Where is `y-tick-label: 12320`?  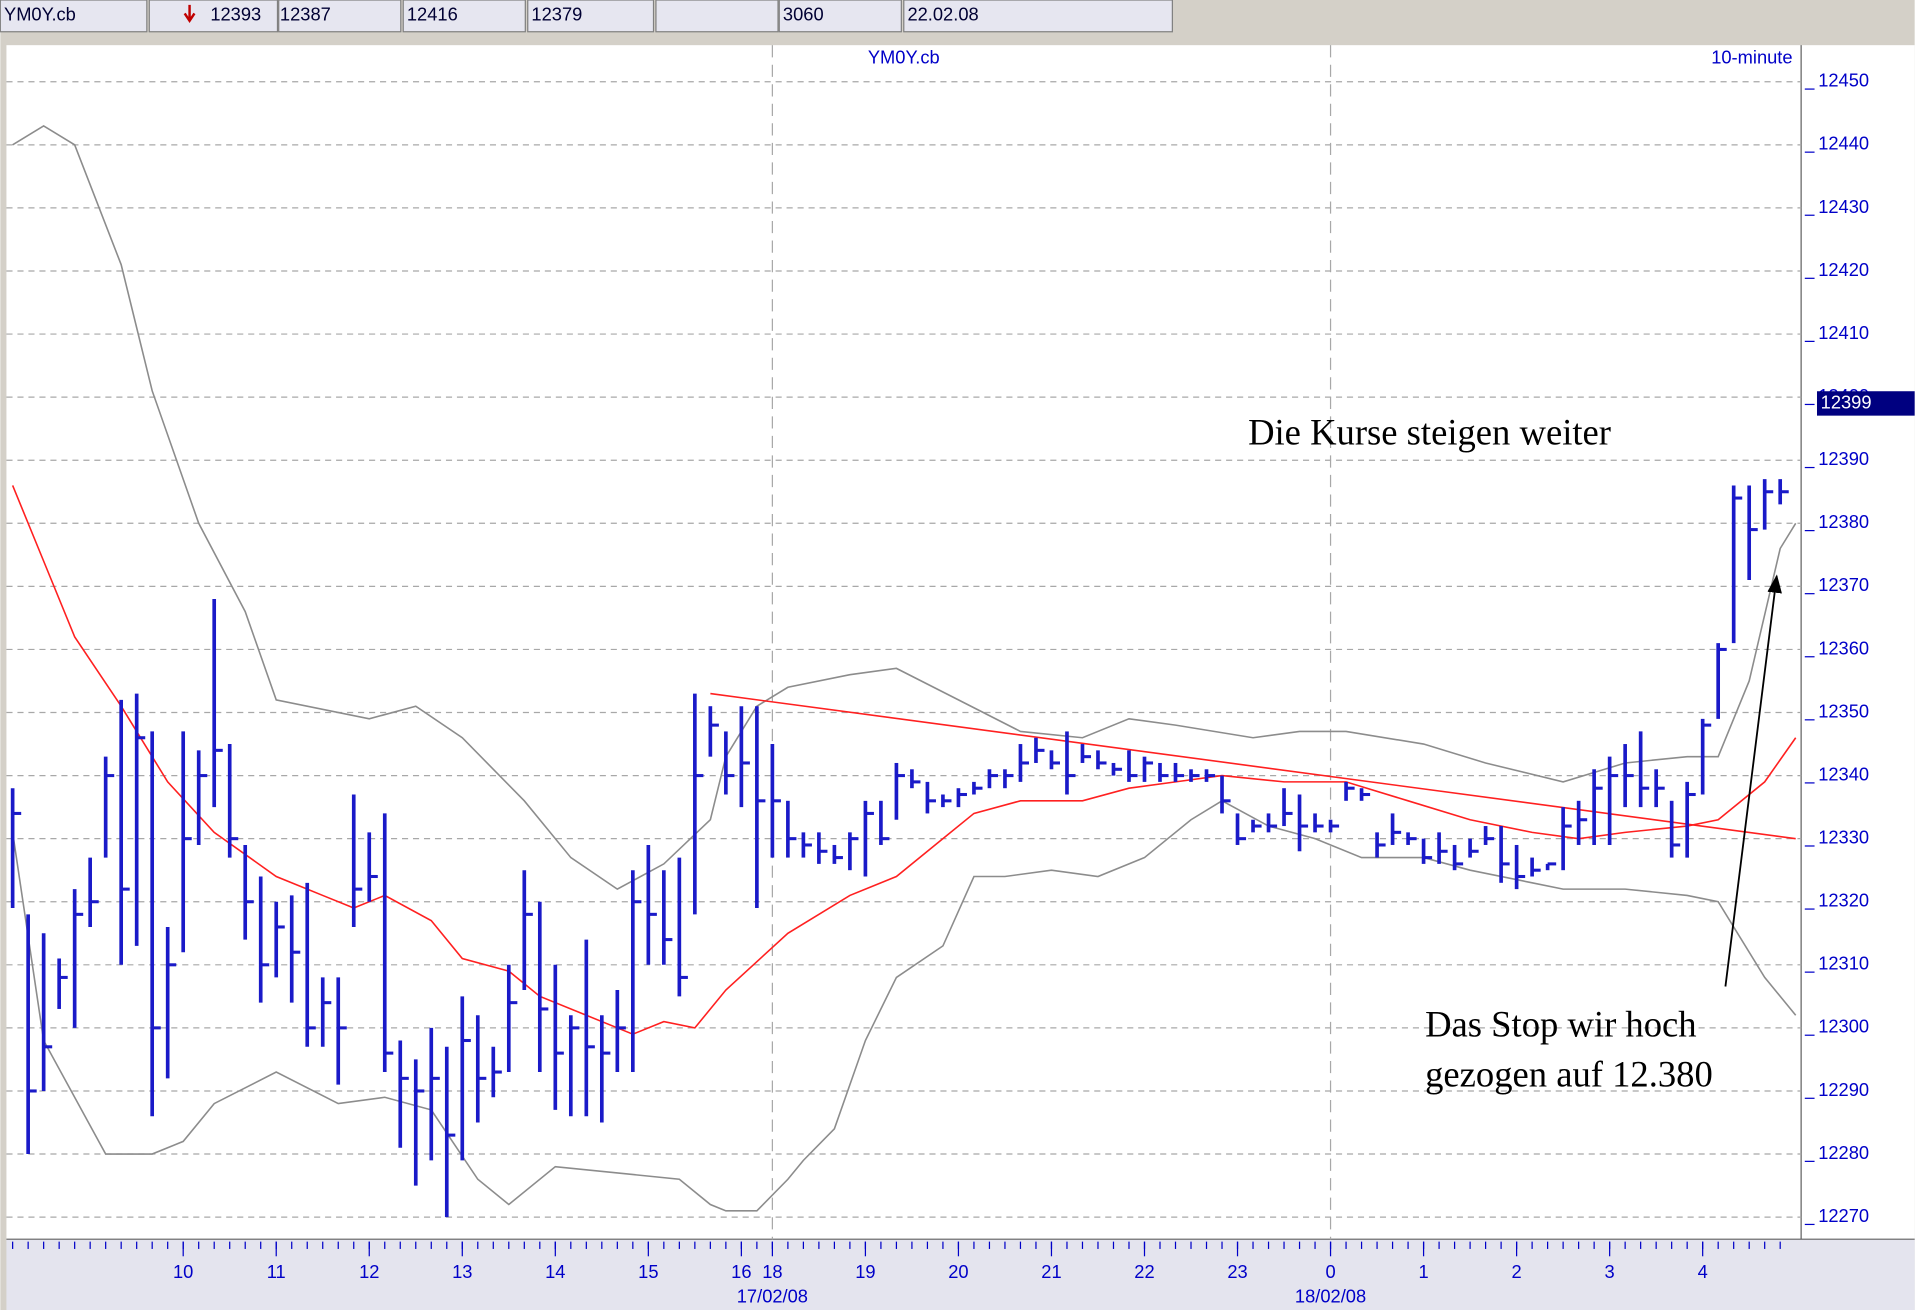
y-tick-label: 12320 is located at coordinates (1843, 900).